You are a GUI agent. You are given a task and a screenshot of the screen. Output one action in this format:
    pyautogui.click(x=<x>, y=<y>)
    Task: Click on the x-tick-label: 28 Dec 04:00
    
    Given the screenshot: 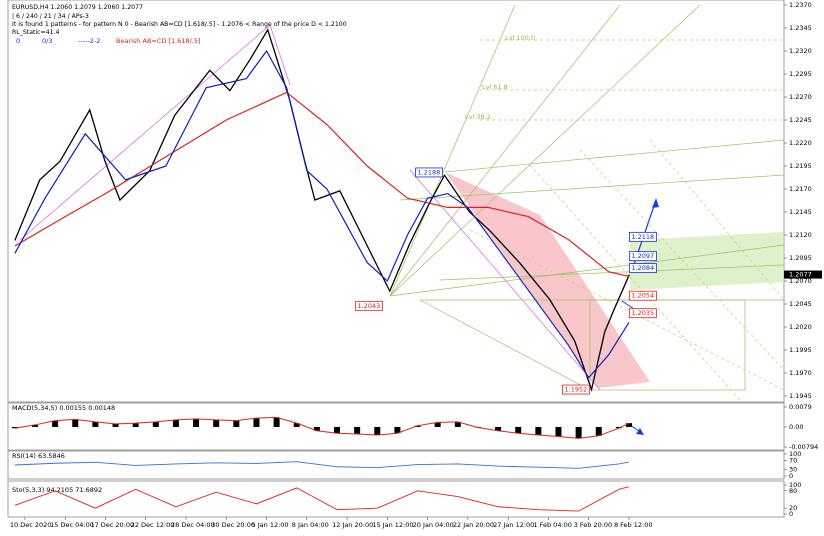 What is the action you would take?
    pyautogui.click(x=193, y=525)
    